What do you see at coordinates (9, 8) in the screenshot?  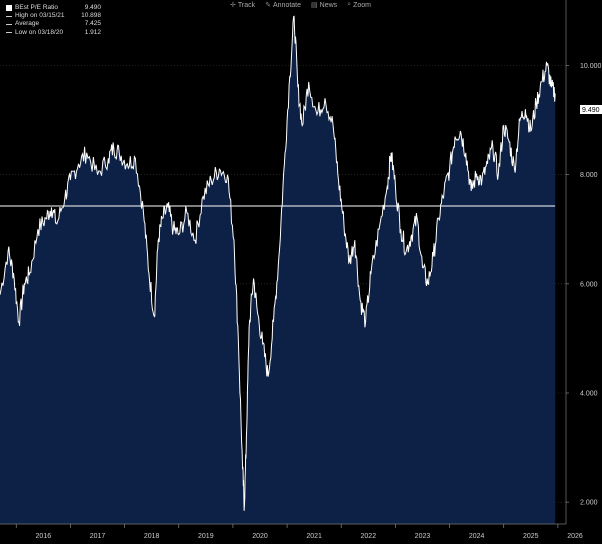 I see `series-swatch` at bounding box center [9, 8].